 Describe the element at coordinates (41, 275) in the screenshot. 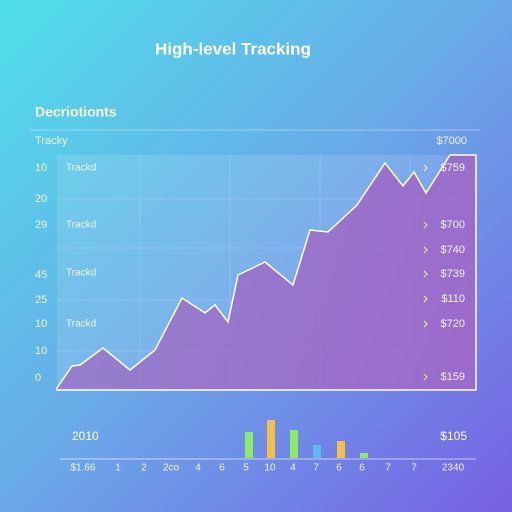

I see `row-label: 45` at that location.